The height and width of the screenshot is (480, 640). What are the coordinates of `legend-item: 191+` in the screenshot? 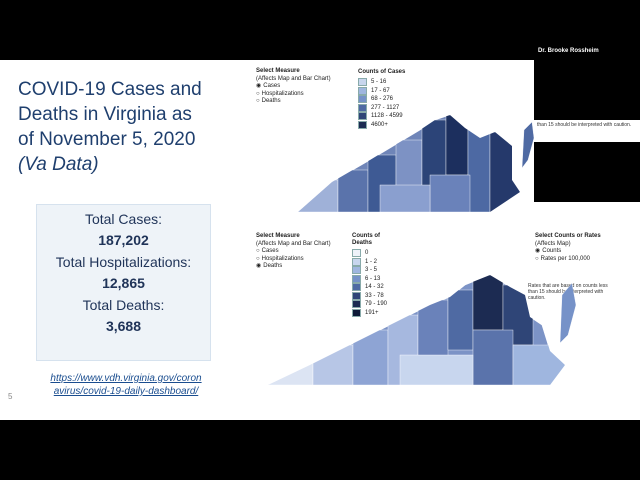 It's located at (372, 313).